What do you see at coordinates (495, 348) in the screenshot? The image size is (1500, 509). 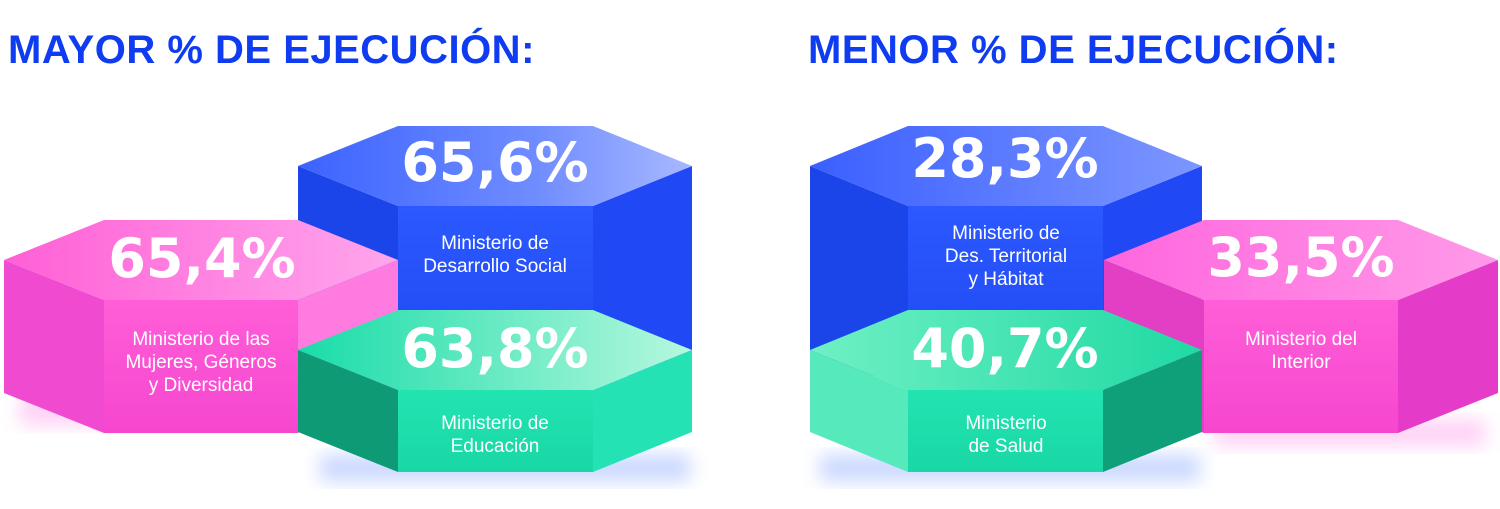 I see `percent-educacion: 63,8%` at bounding box center [495, 348].